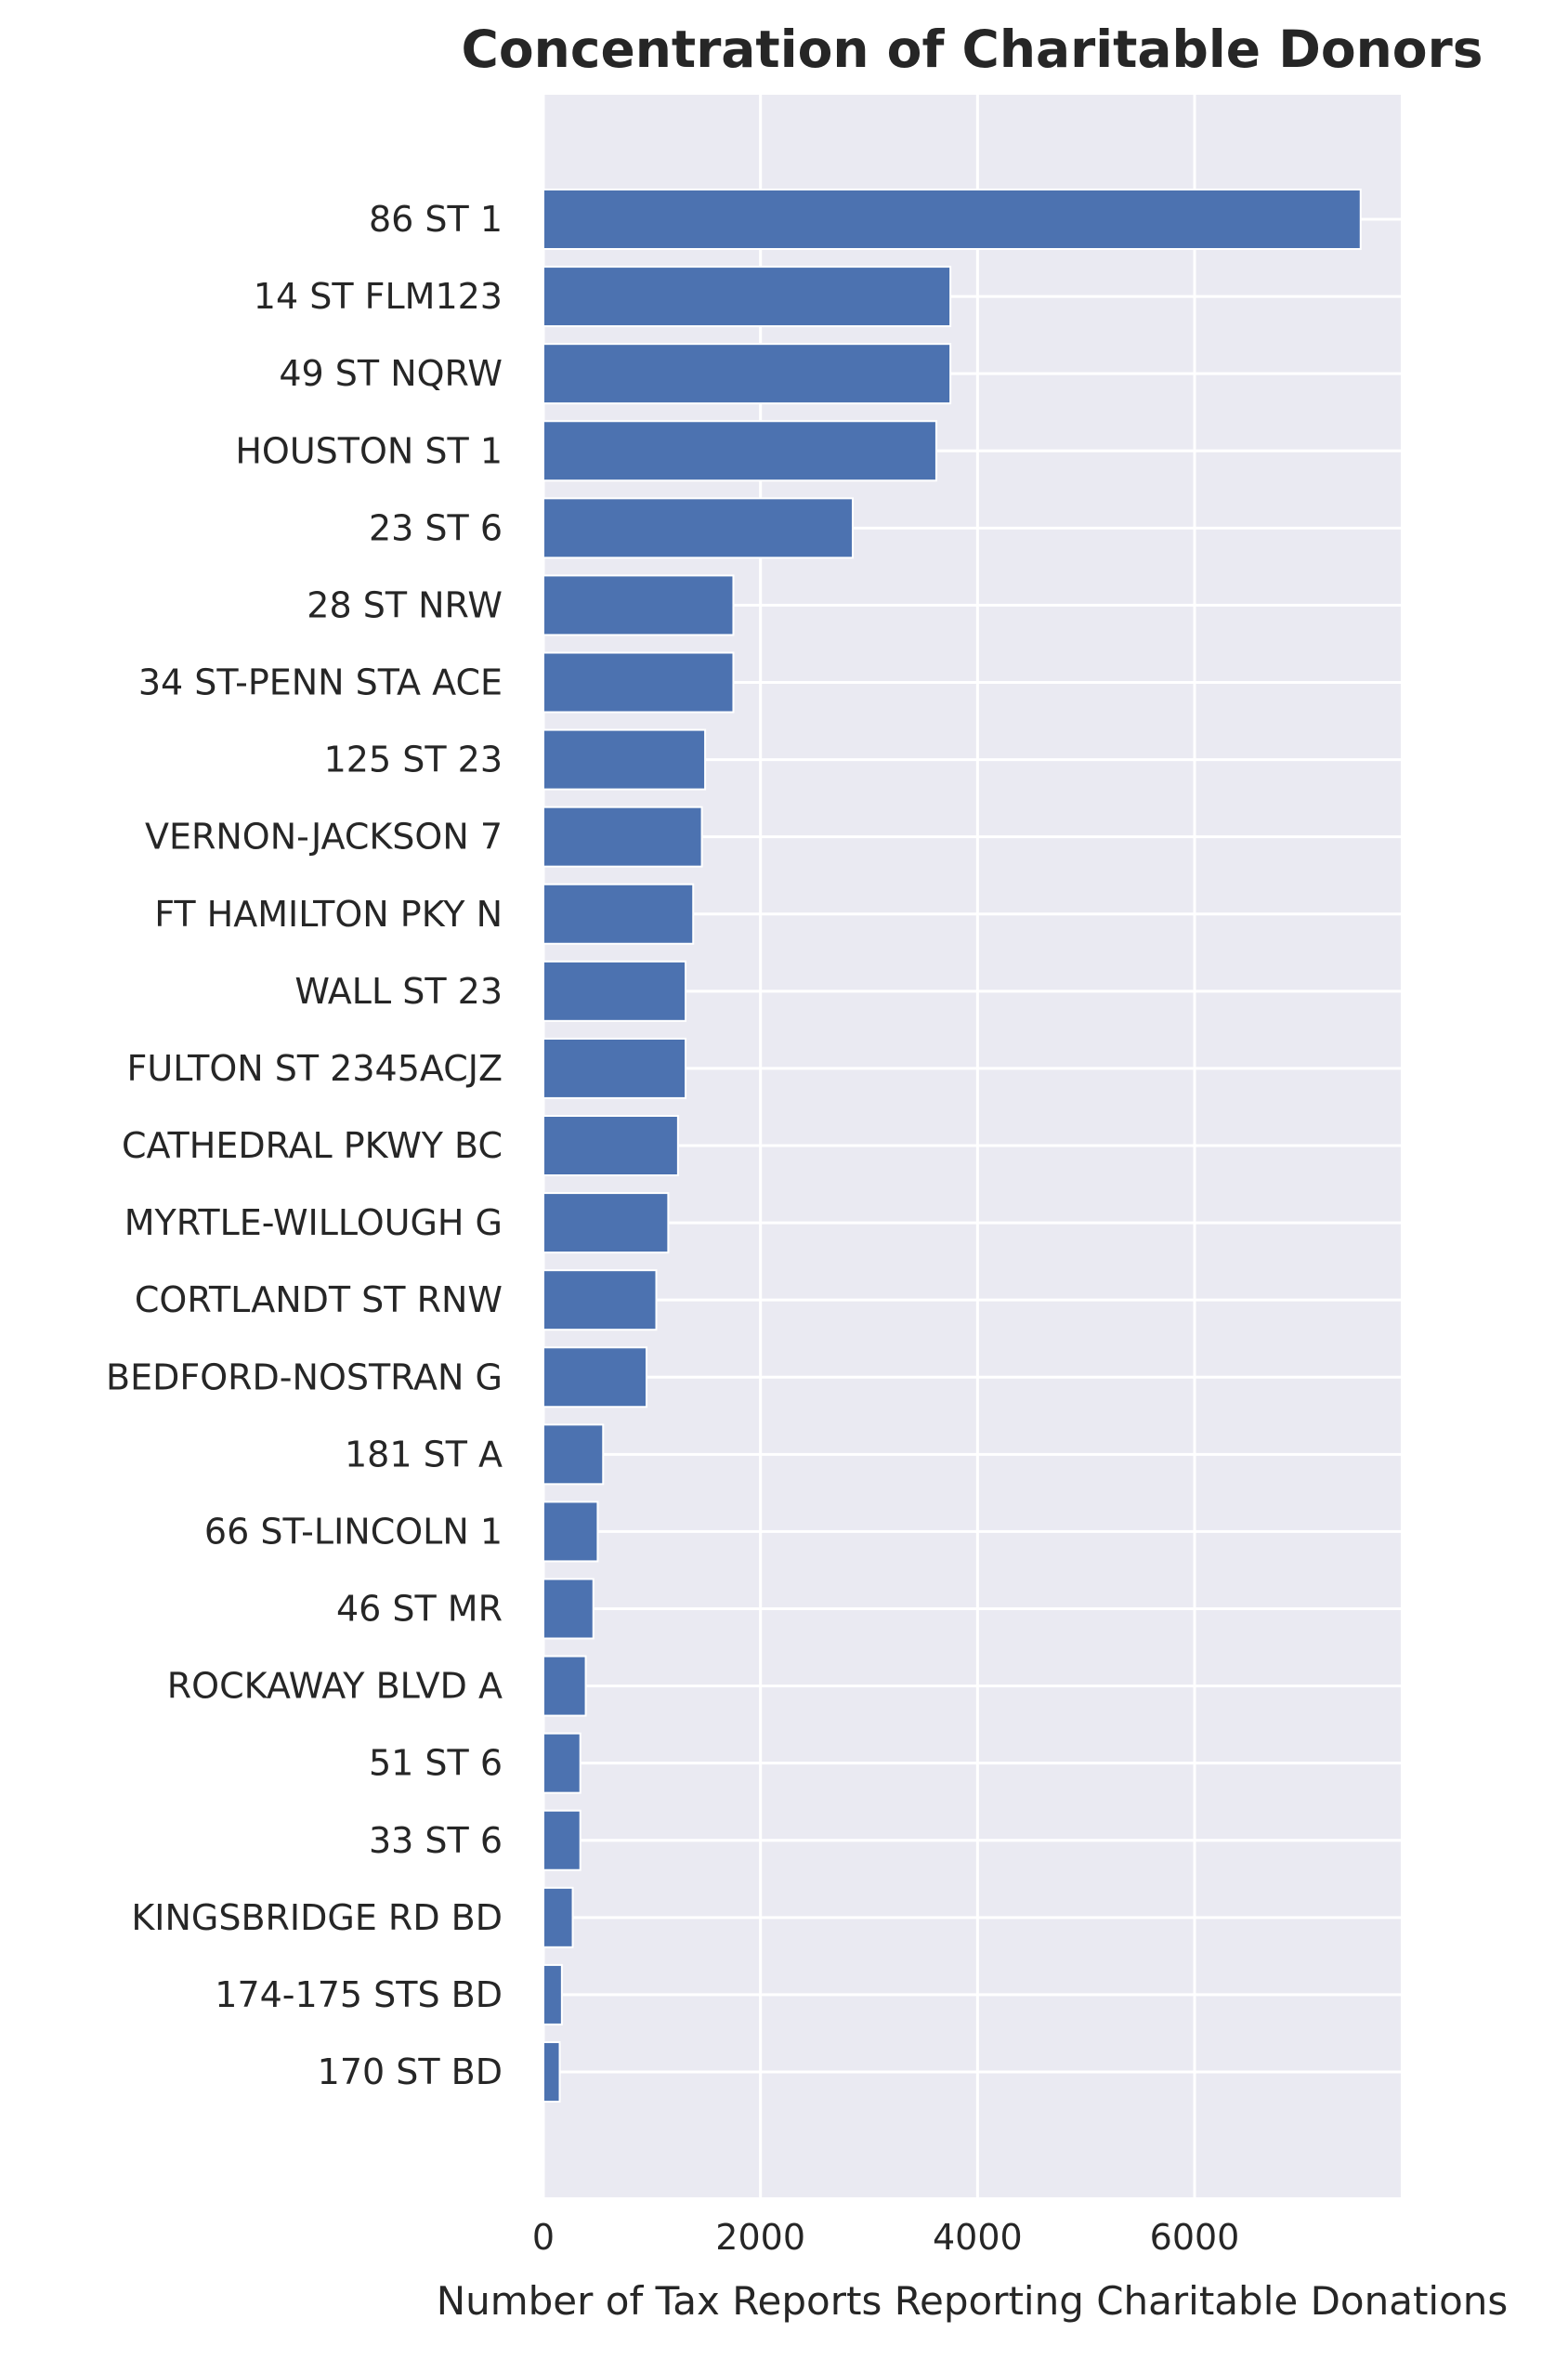  What do you see at coordinates (319, 1299) in the screenshot?
I see `y-tick-label: CORTLANDT ST RNW` at bounding box center [319, 1299].